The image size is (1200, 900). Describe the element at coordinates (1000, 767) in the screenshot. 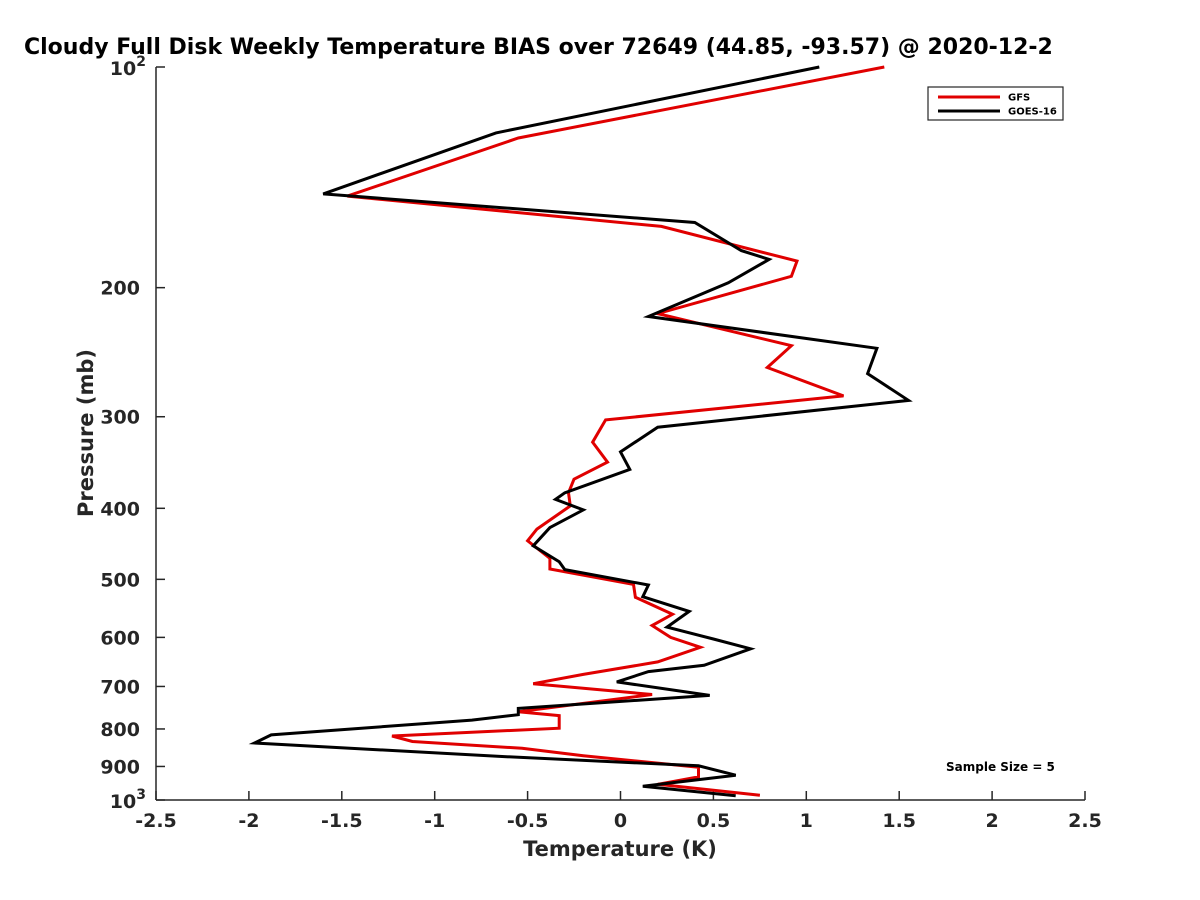

I see `sample-size-annotation: Sample Size = 5` at that location.